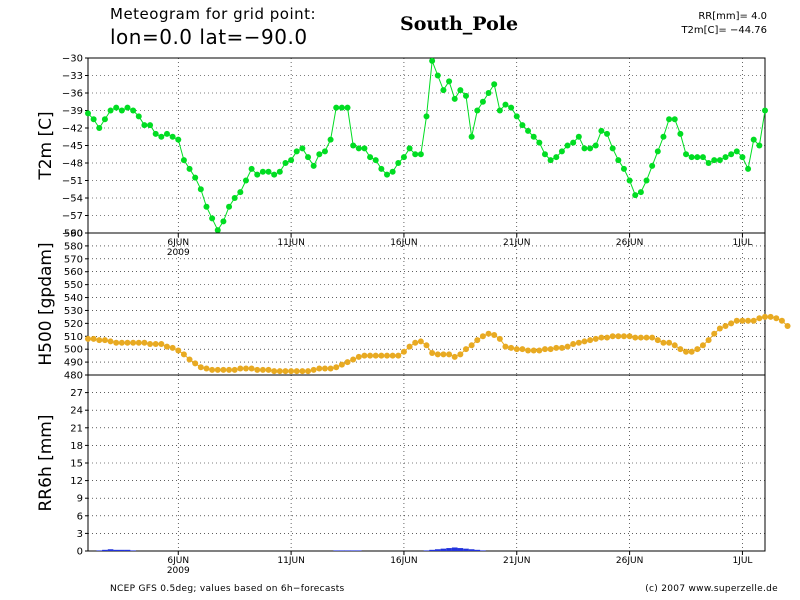  I want to click on y-tick-label: −30, so click(72, 59).